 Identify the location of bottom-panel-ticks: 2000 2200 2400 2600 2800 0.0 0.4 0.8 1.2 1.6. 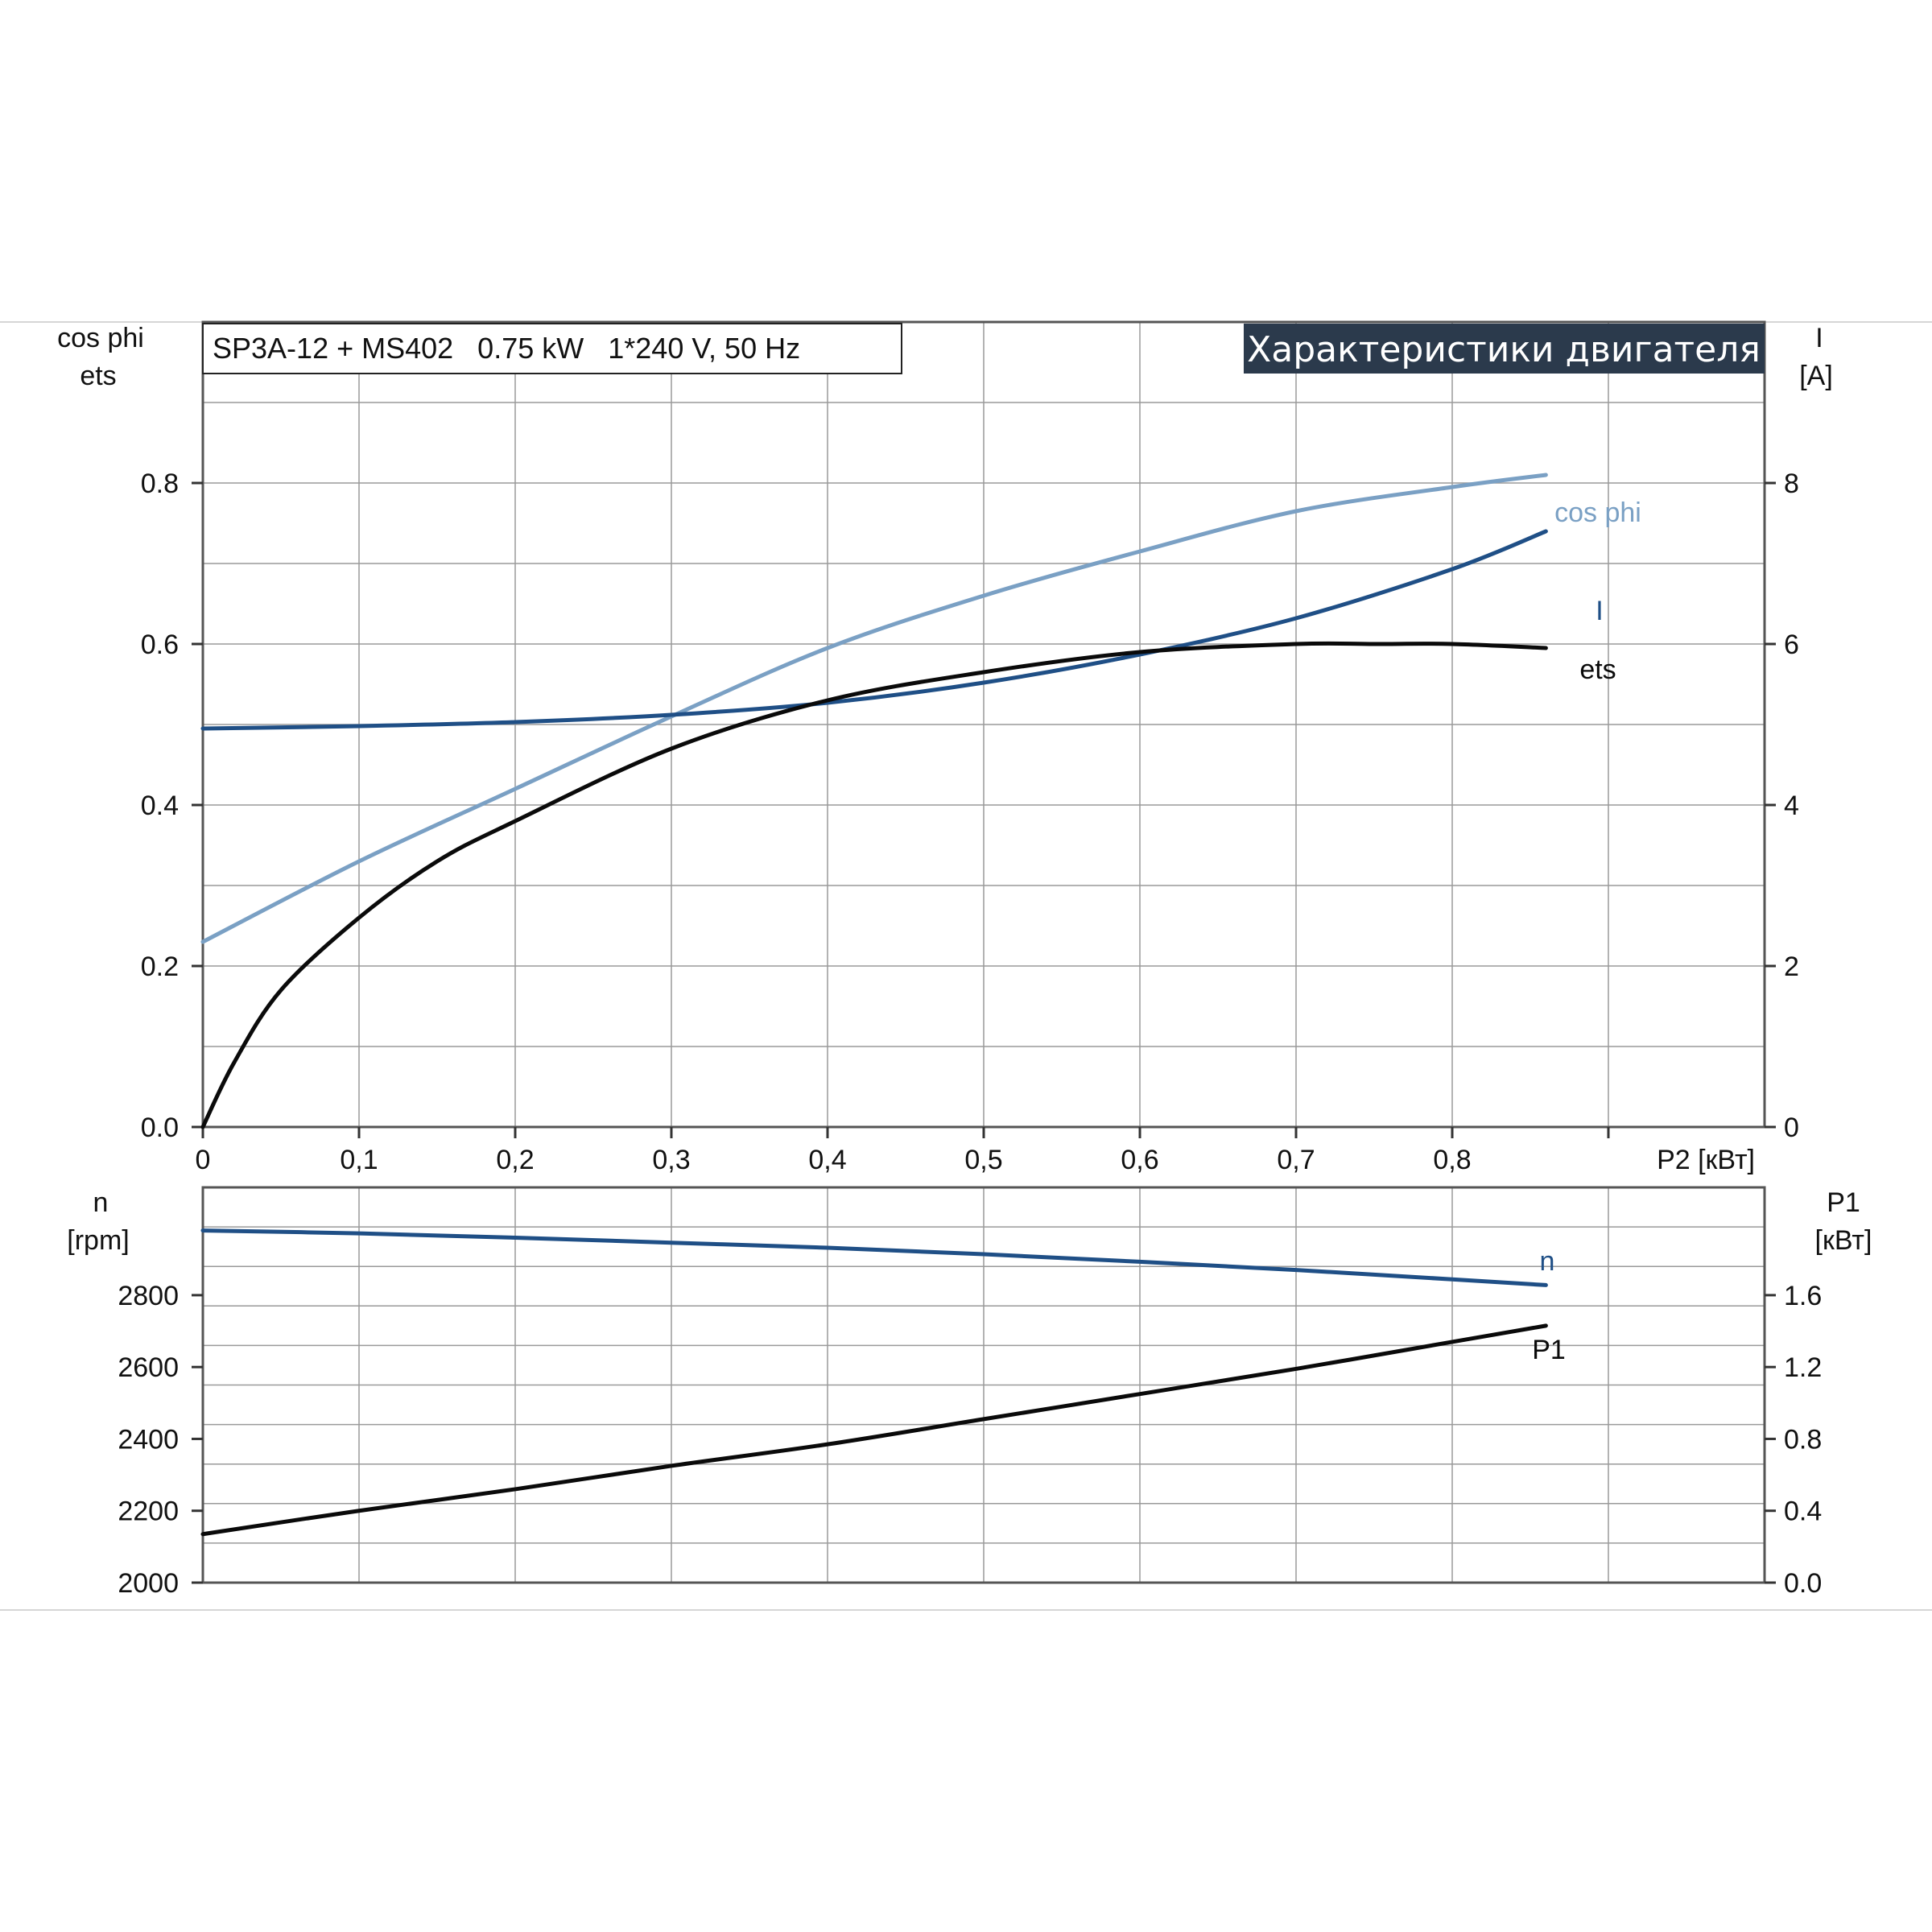
(970, 1440).